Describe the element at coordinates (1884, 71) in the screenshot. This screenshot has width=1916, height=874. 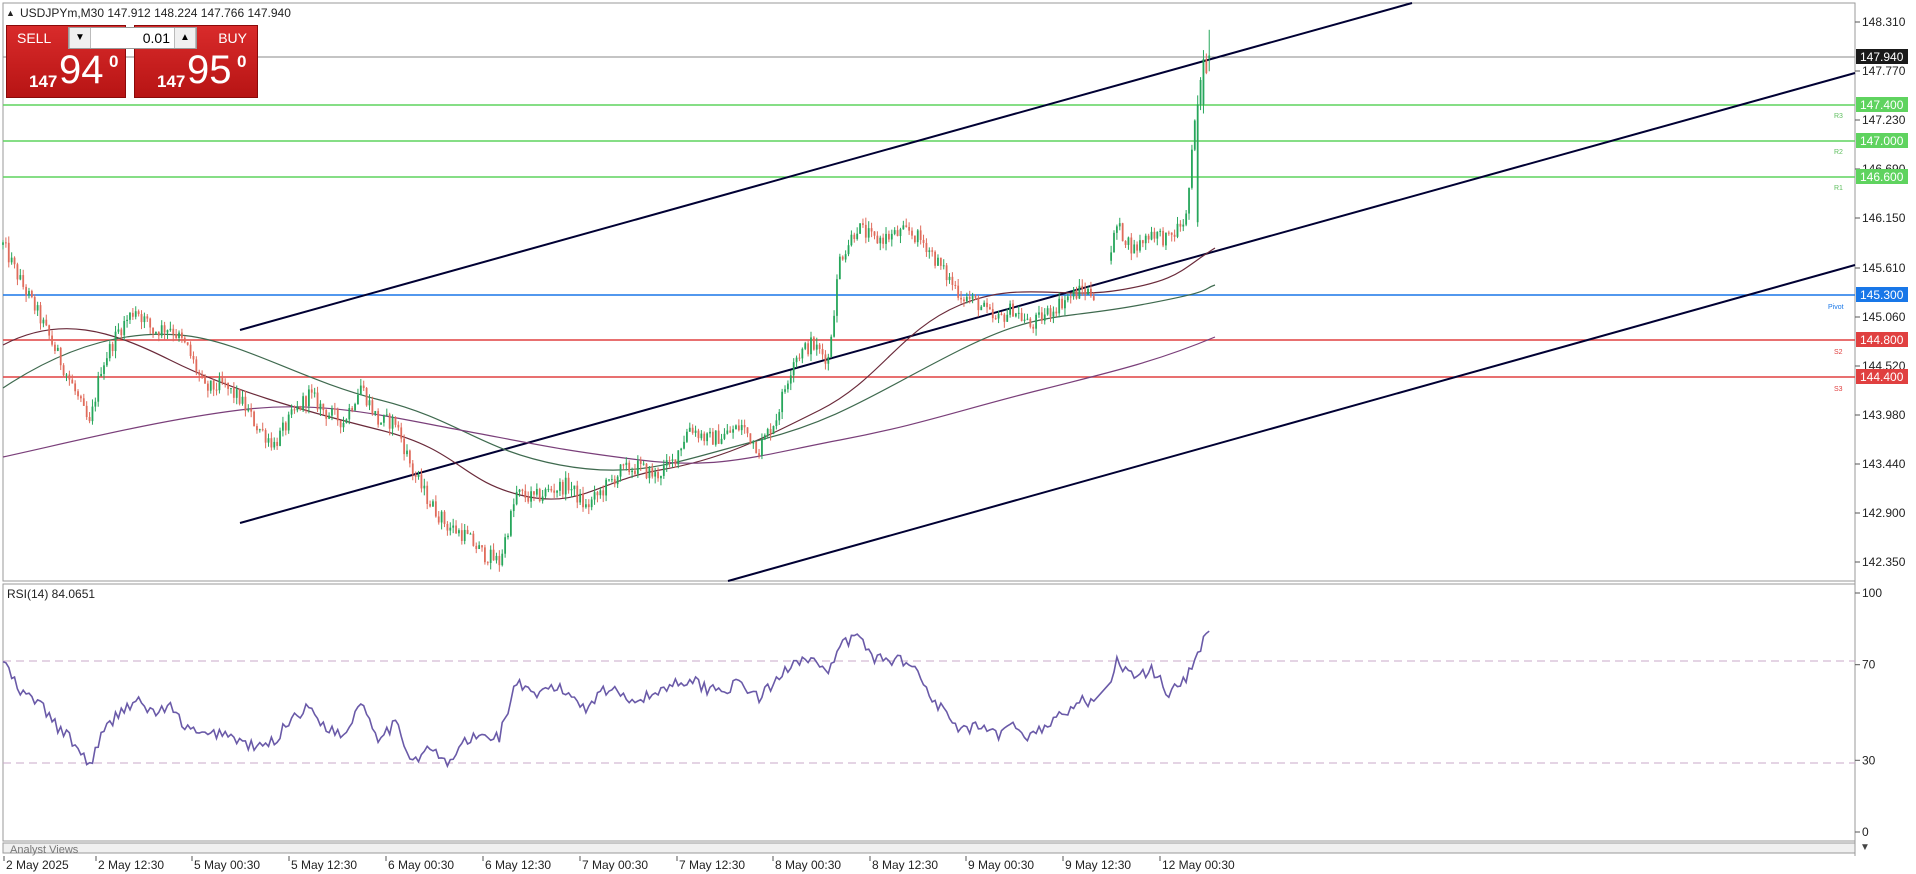
I see `price-tick-label: 147.770` at that location.